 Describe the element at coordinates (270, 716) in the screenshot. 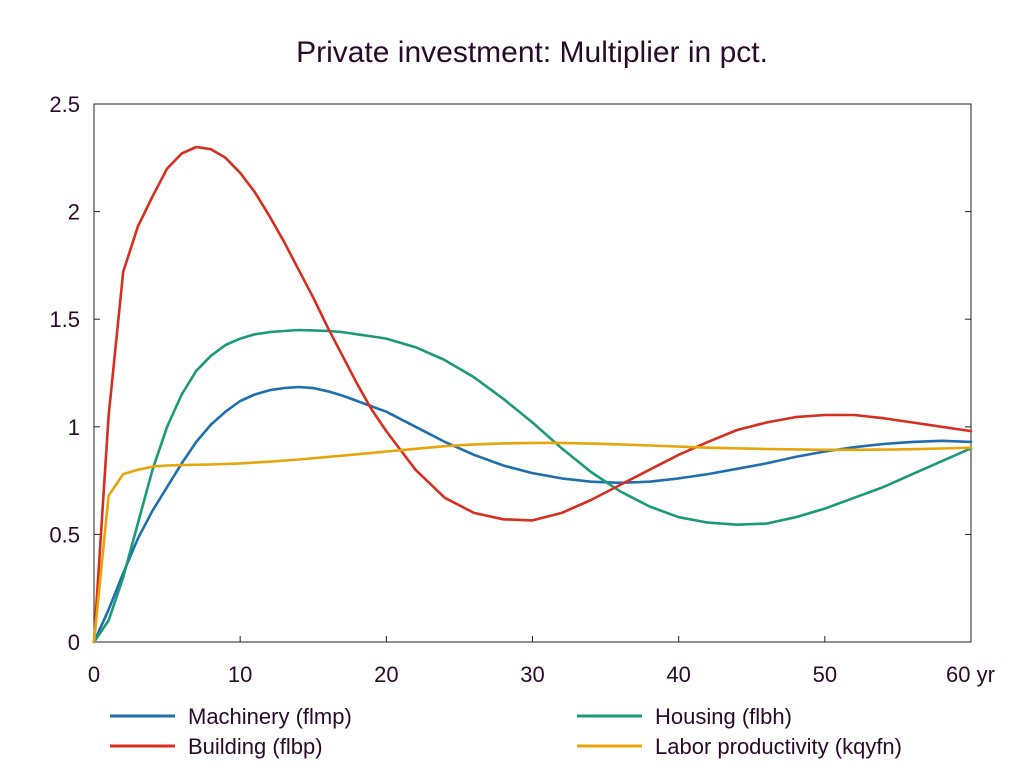

I see `legend-label-0: Machinery (flmp)` at that location.